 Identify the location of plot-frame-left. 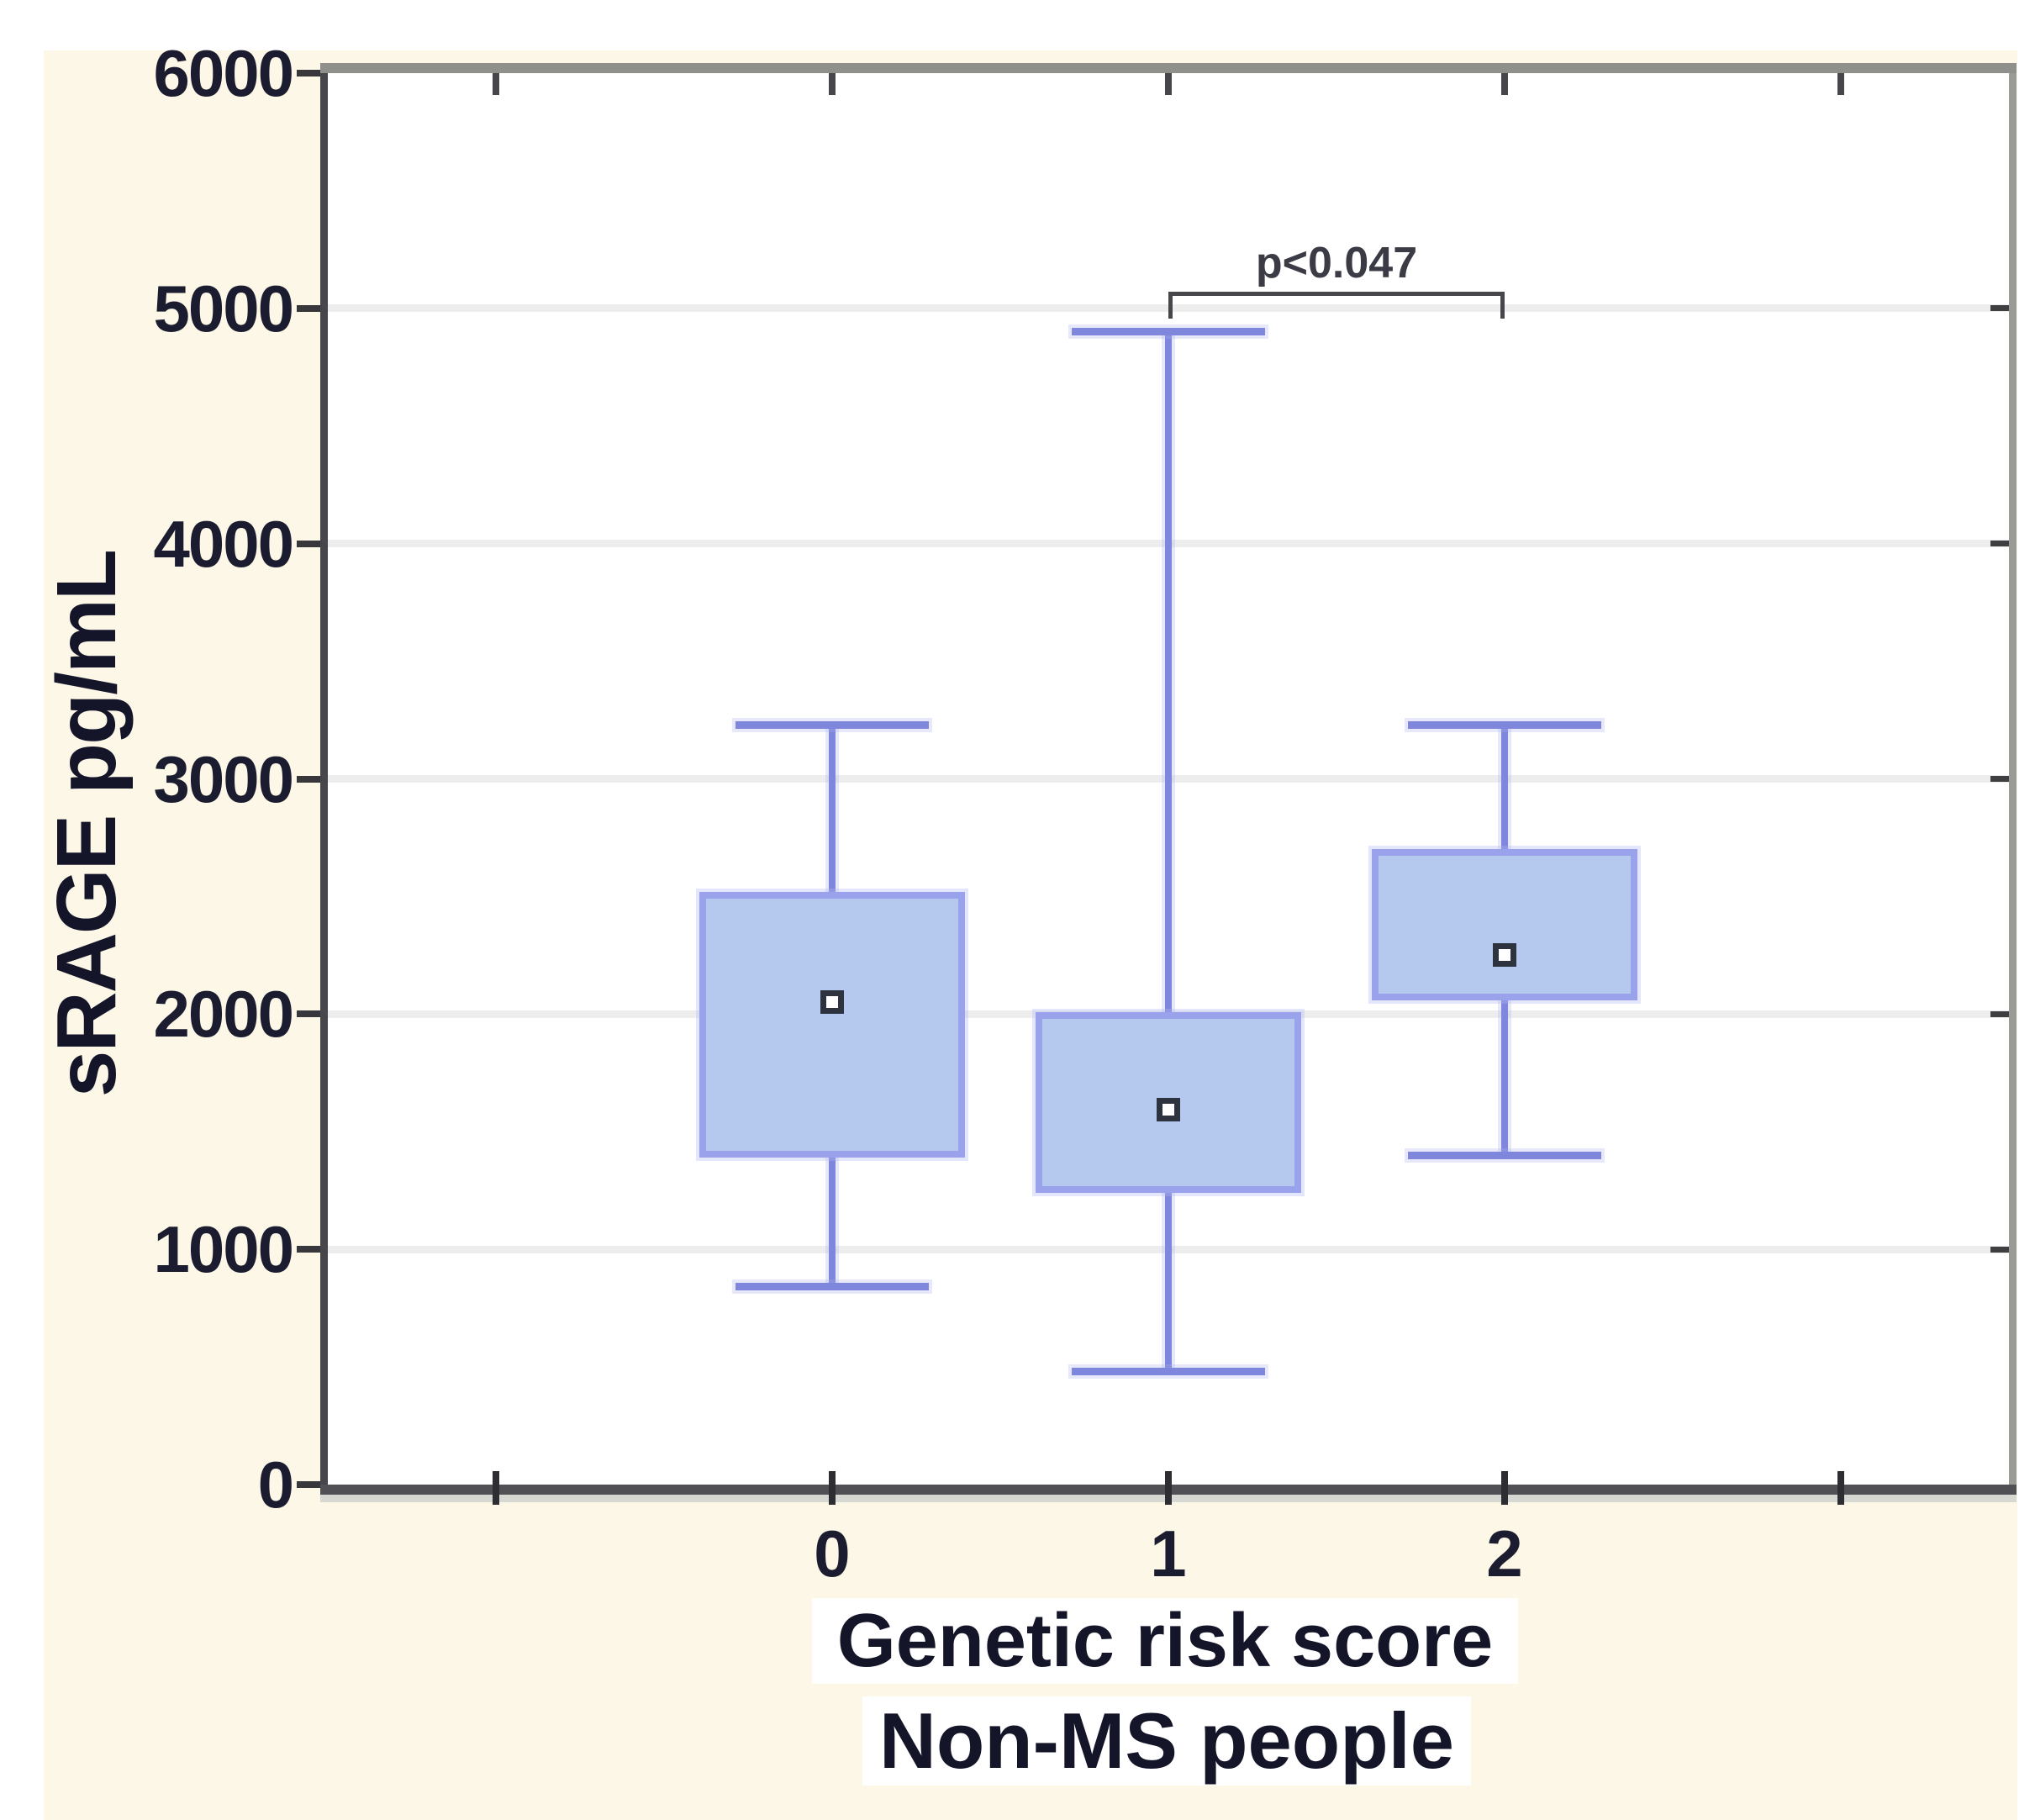
(324, 779).